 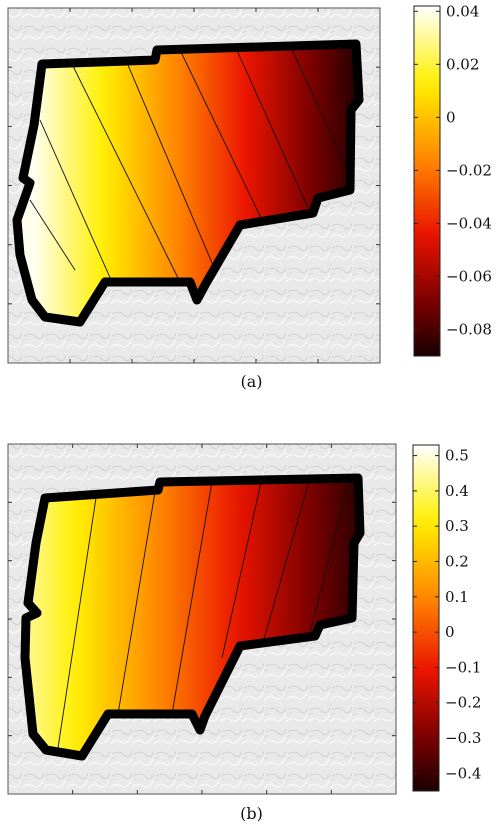 What do you see at coordinates (469, 329) in the screenshot?
I see `colorbar-tick-label: −0.08` at bounding box center [469, 329].